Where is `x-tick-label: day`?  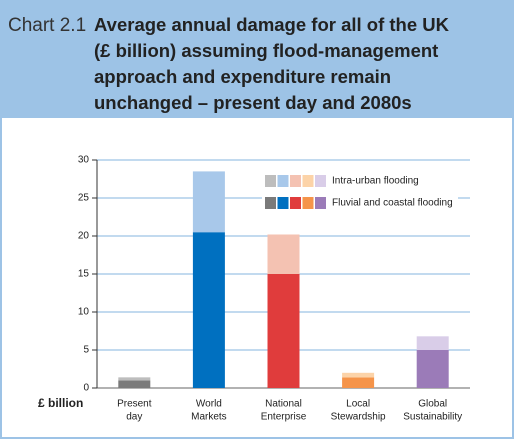 x-tick-label: day is located at coordinates (134, 417).